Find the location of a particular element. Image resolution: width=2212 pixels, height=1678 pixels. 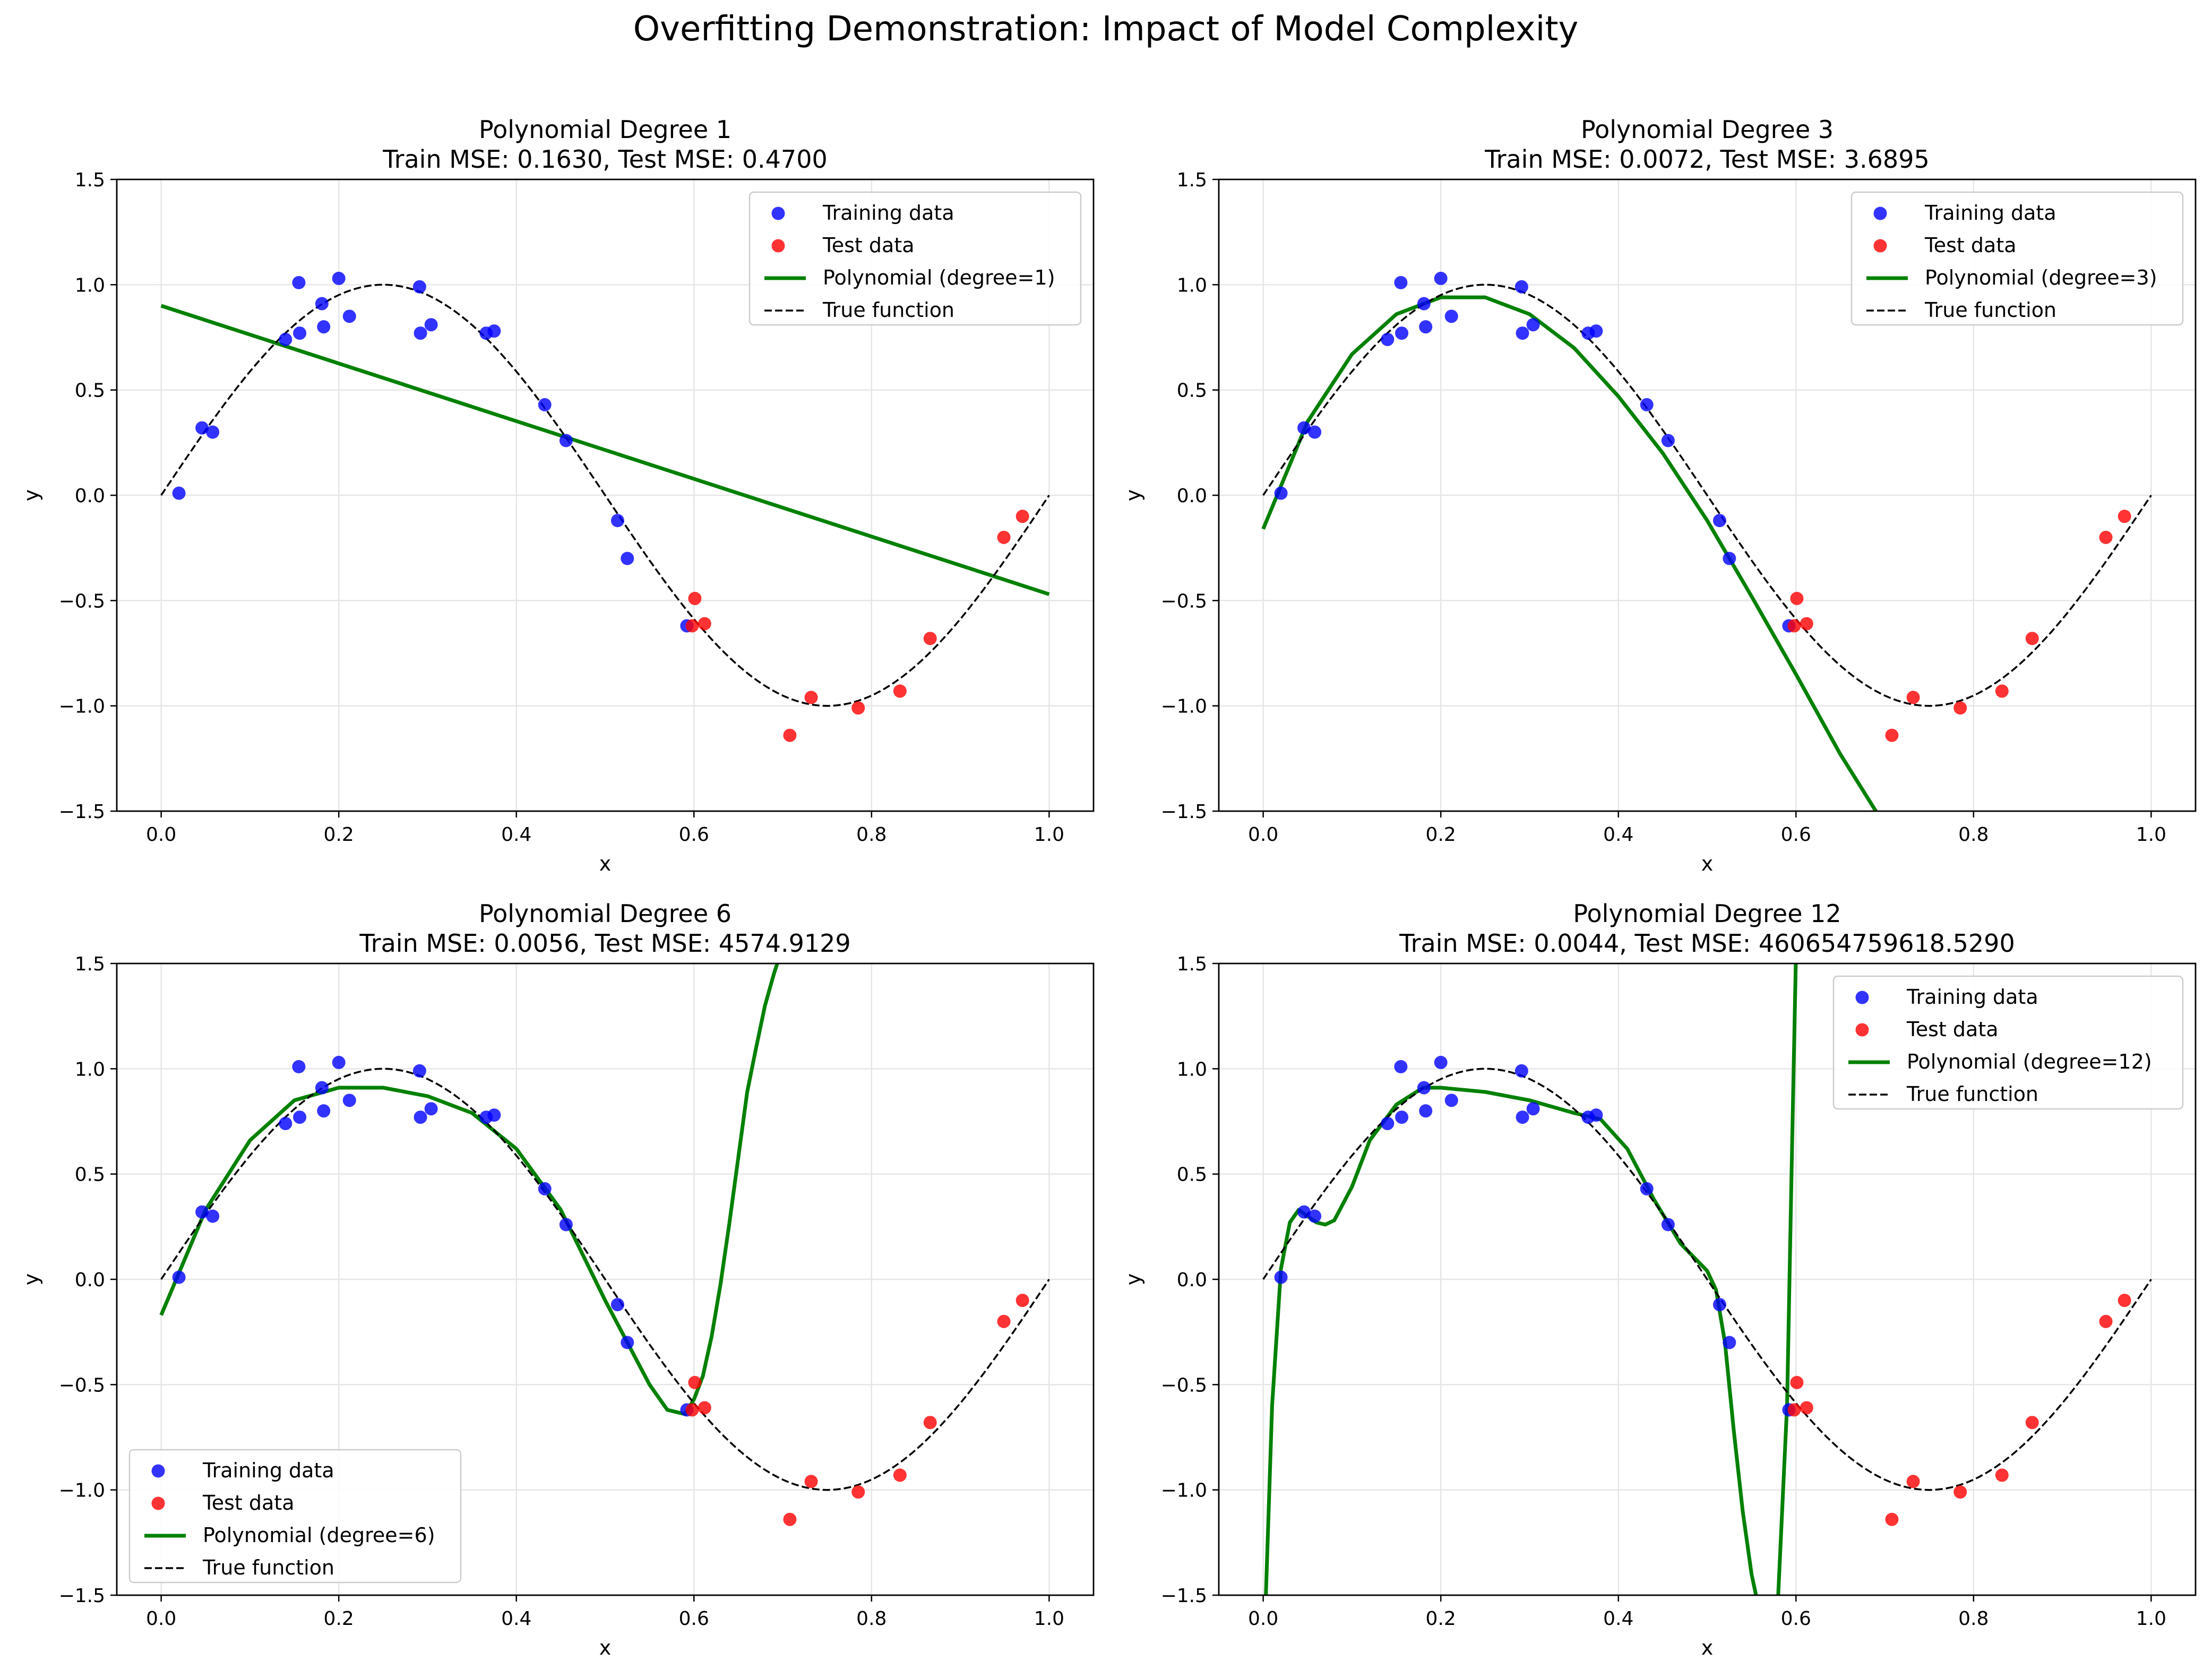

x-axis-label: x is located at coordinates (605, 1647).